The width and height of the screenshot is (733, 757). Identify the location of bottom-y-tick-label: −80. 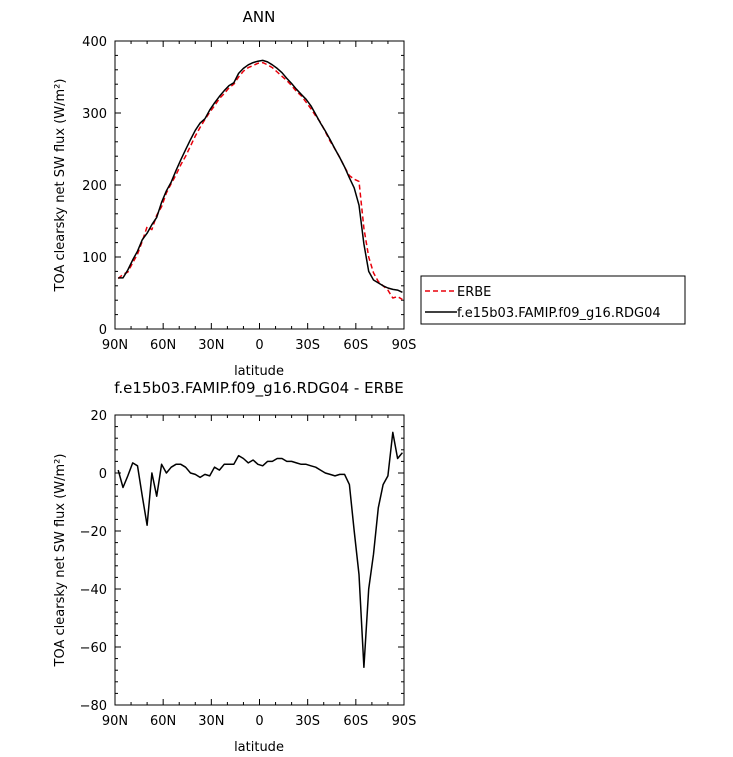
(93, 706).